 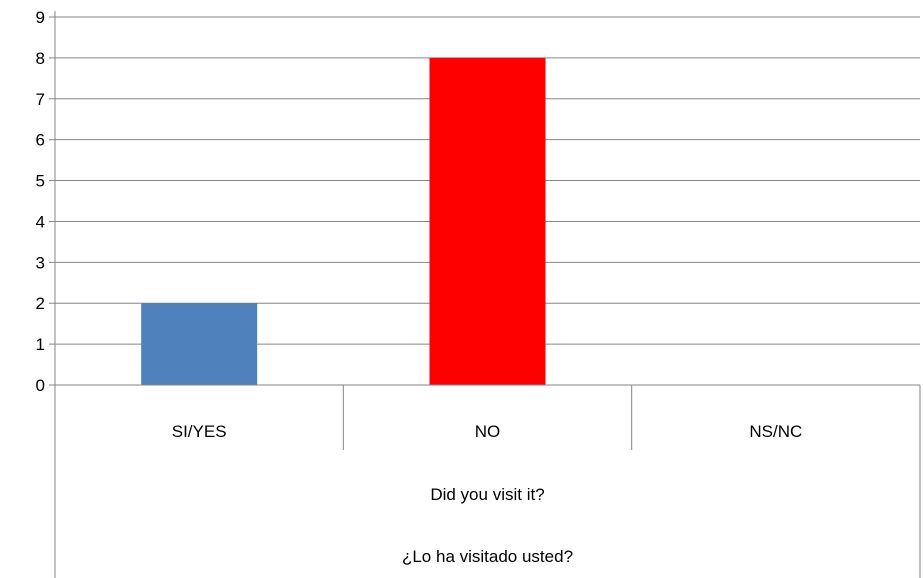 I want to click on y-tick-label: 1, so click(x=40, y=344).